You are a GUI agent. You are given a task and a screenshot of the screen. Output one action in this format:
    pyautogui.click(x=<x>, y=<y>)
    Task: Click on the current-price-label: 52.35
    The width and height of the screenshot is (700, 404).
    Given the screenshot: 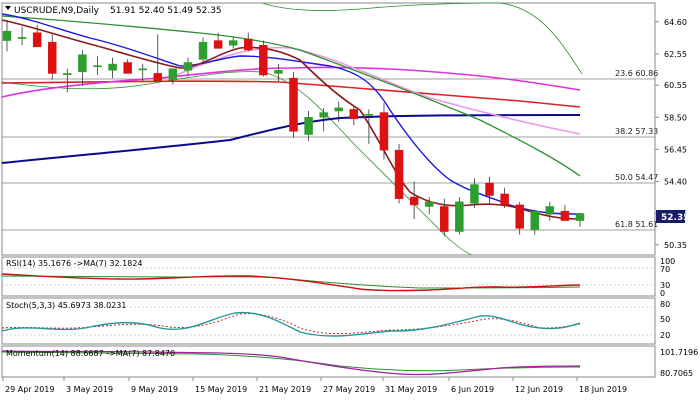 What is the action you would take?
    pyautogui.click(x=675, y=218)
    